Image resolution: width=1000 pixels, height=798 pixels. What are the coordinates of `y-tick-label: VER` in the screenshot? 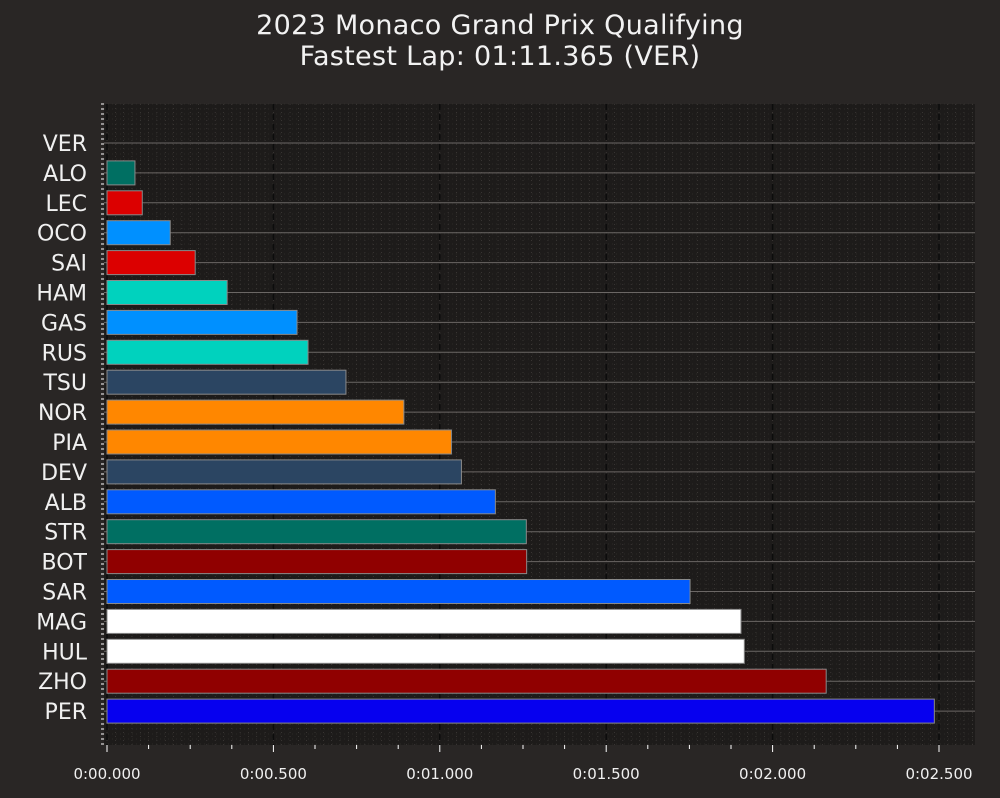 It's located at (65, 144).